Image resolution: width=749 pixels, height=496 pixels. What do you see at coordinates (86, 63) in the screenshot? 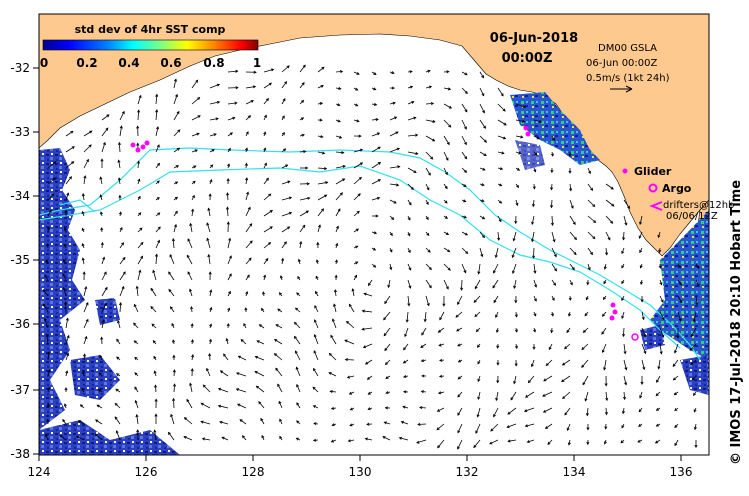
I see `cbar-tick-02: 0.2` at bounding box center [86, 63].